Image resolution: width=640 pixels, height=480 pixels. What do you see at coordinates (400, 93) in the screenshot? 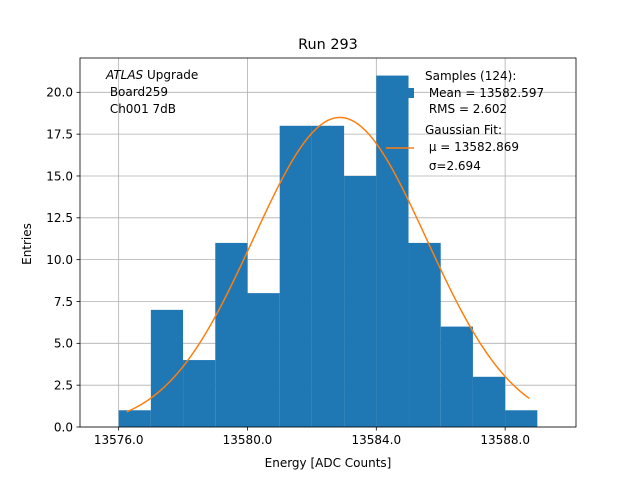
I see `legend-samples-swatch` at bounding box center [400, 93].